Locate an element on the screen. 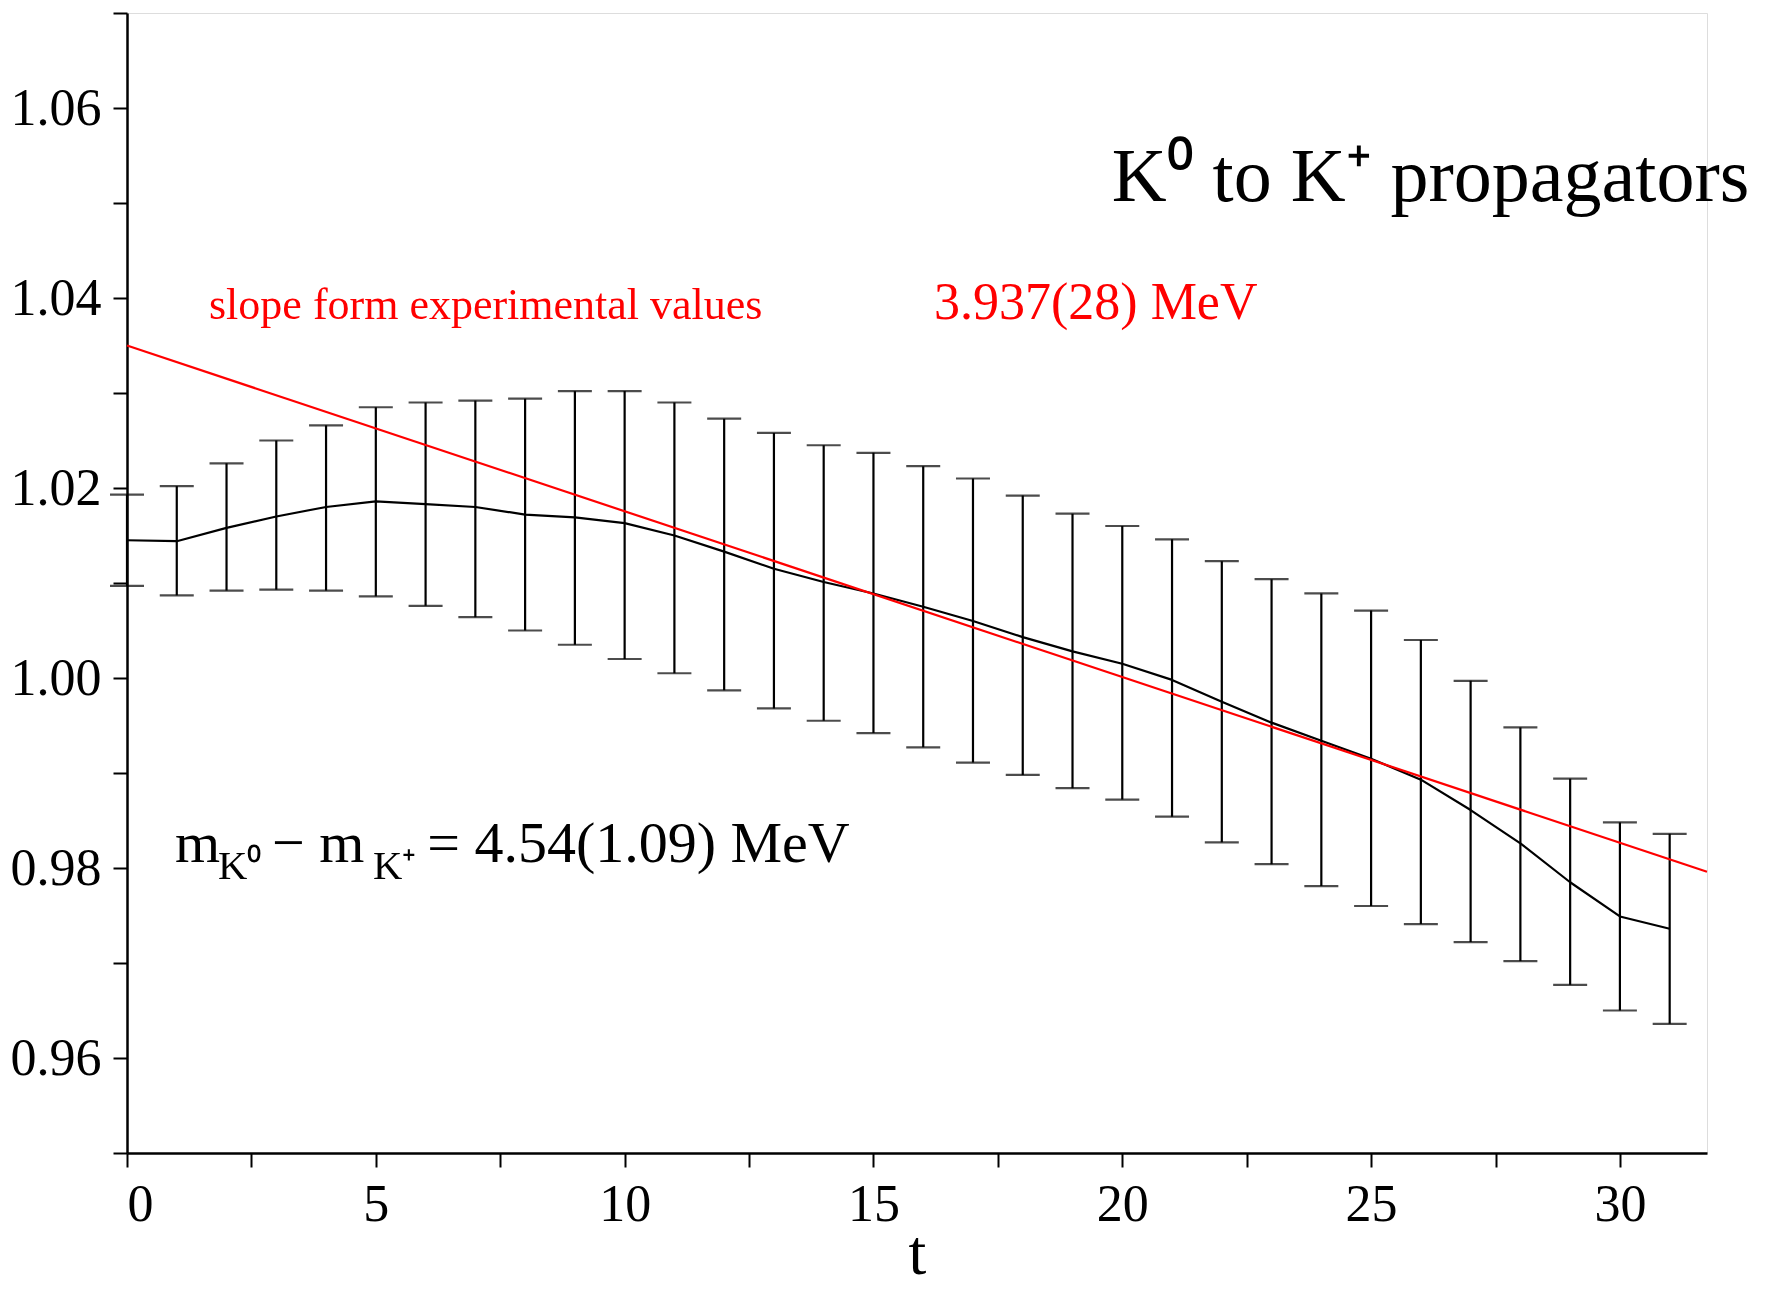 This screenshot has height=1301, width=1789. text: K⁰ to K⁺ propagators is located at coordinates (1430, 175).